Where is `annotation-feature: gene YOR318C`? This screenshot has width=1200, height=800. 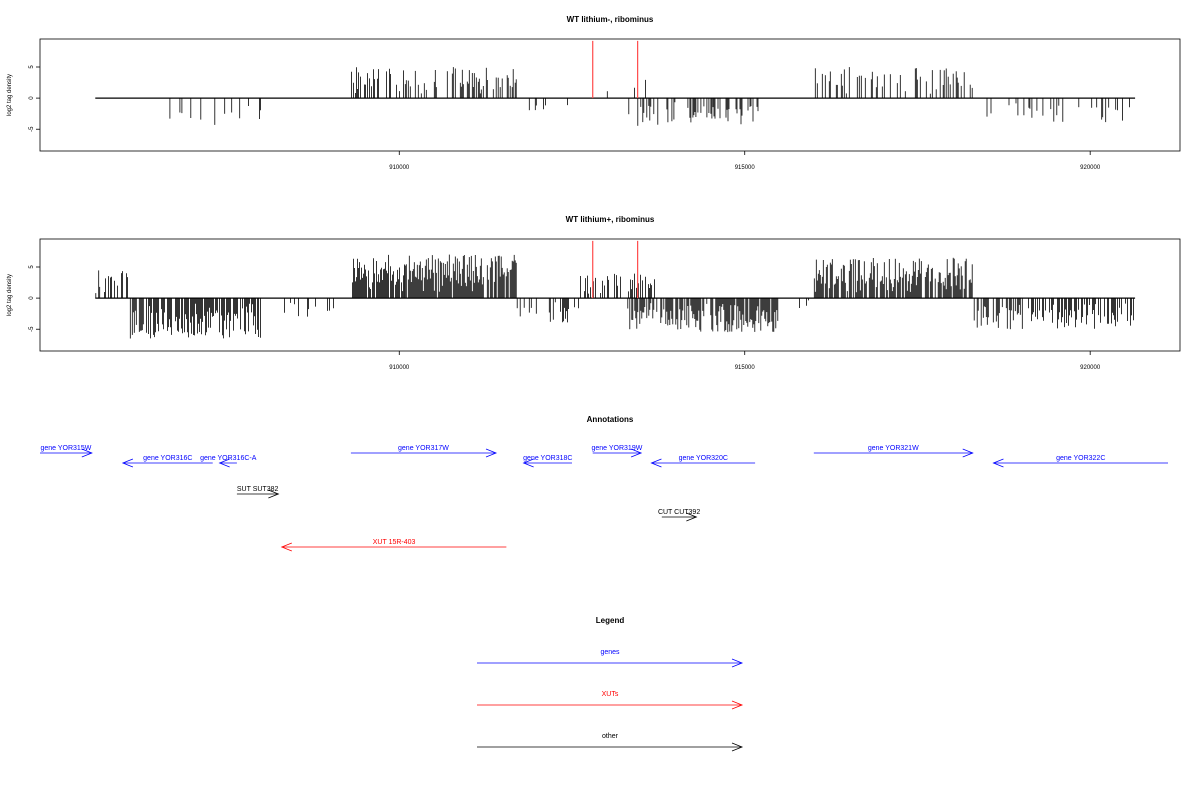
annotation-feature: gene YOR318C is located at coordinates (547, 461).